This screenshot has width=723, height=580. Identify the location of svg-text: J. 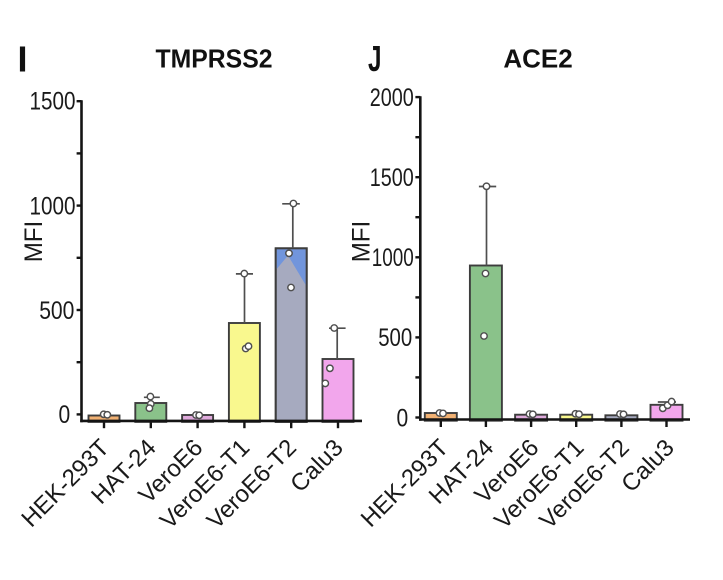
(375, 58).